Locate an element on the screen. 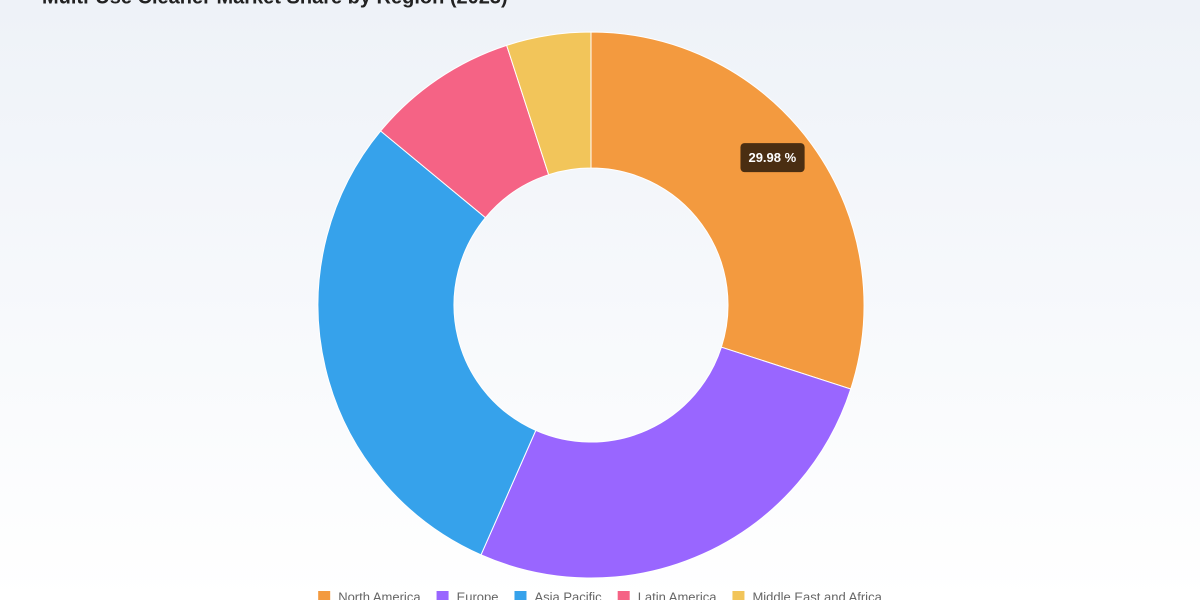  legend-label: North America is located at coordinates (379, 594).